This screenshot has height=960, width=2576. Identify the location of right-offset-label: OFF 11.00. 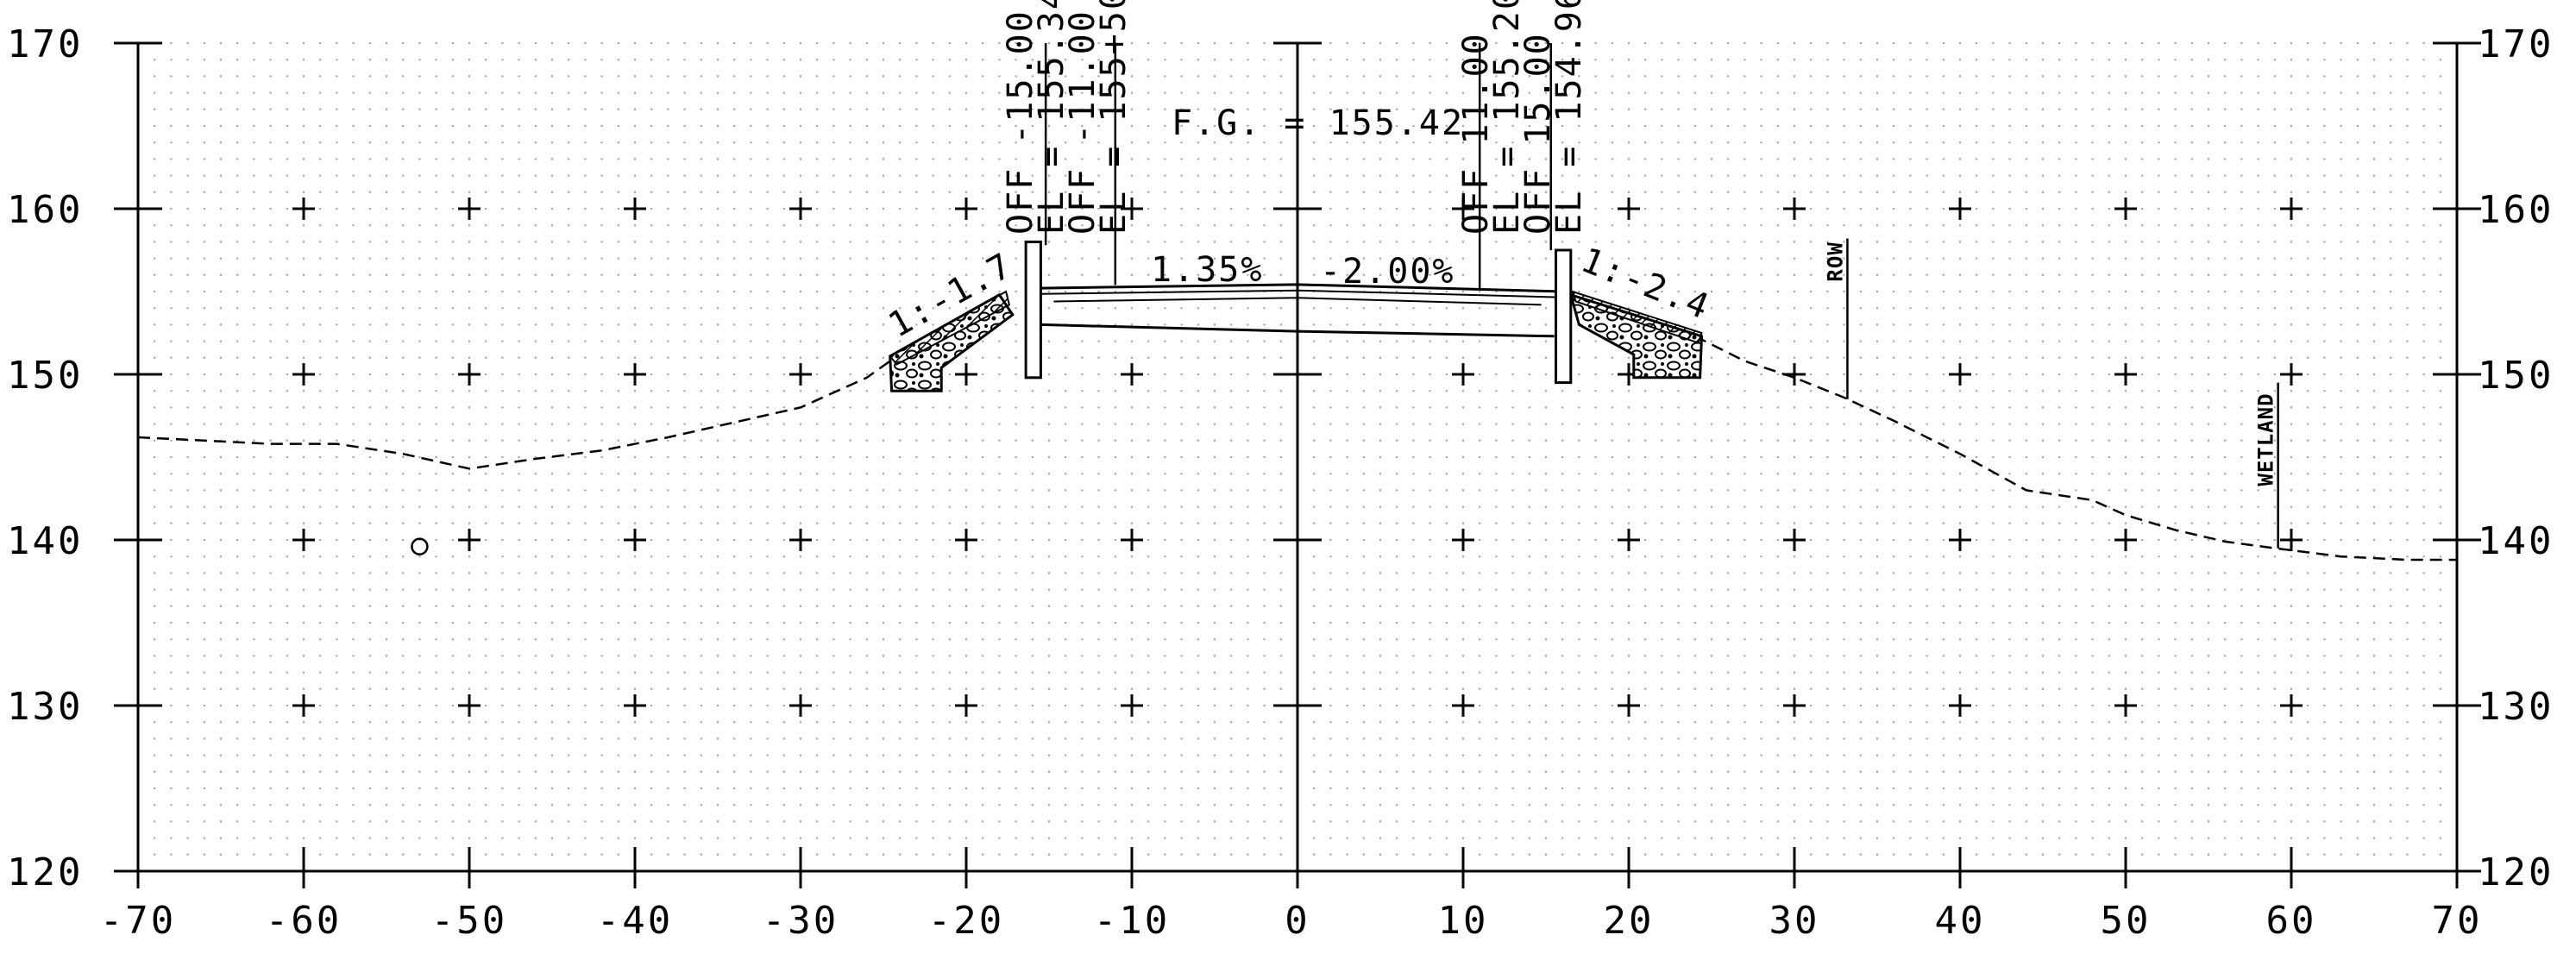
(1476, 134).